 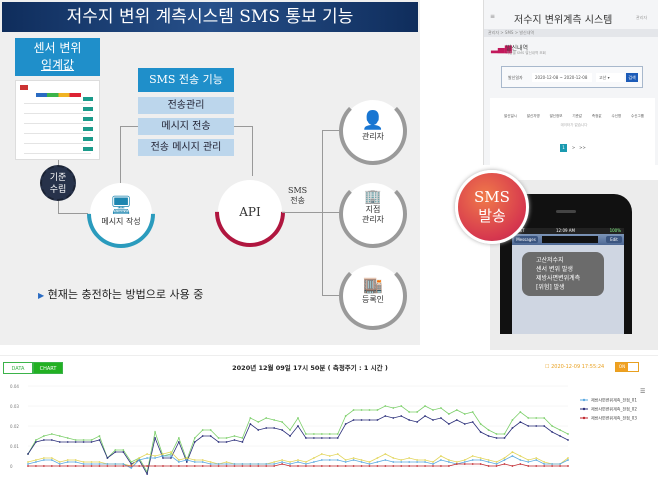 What do you see at coordinates (562, 77) in the screenshot?
I see `date-range-input: 2020-12-08 ~ 2020-12-08` at bounding box center [562, 77].